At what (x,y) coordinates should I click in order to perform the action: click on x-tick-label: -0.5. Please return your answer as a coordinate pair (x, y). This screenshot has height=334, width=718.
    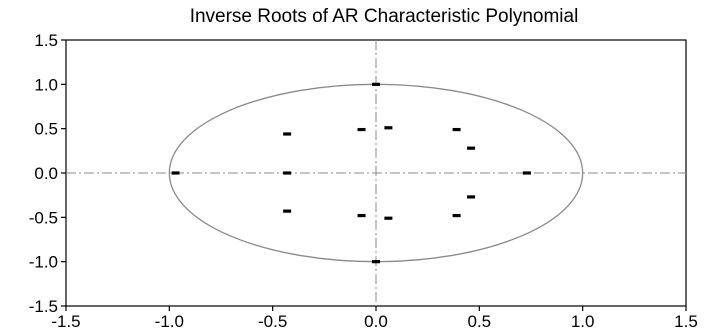
    Looking at the image, I should click on (272, 321).